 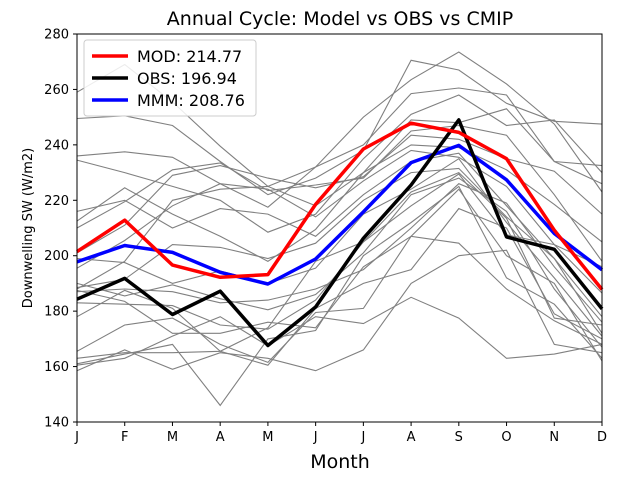 I want to click on y-tick-label: 140, so click(x=56, y=423).